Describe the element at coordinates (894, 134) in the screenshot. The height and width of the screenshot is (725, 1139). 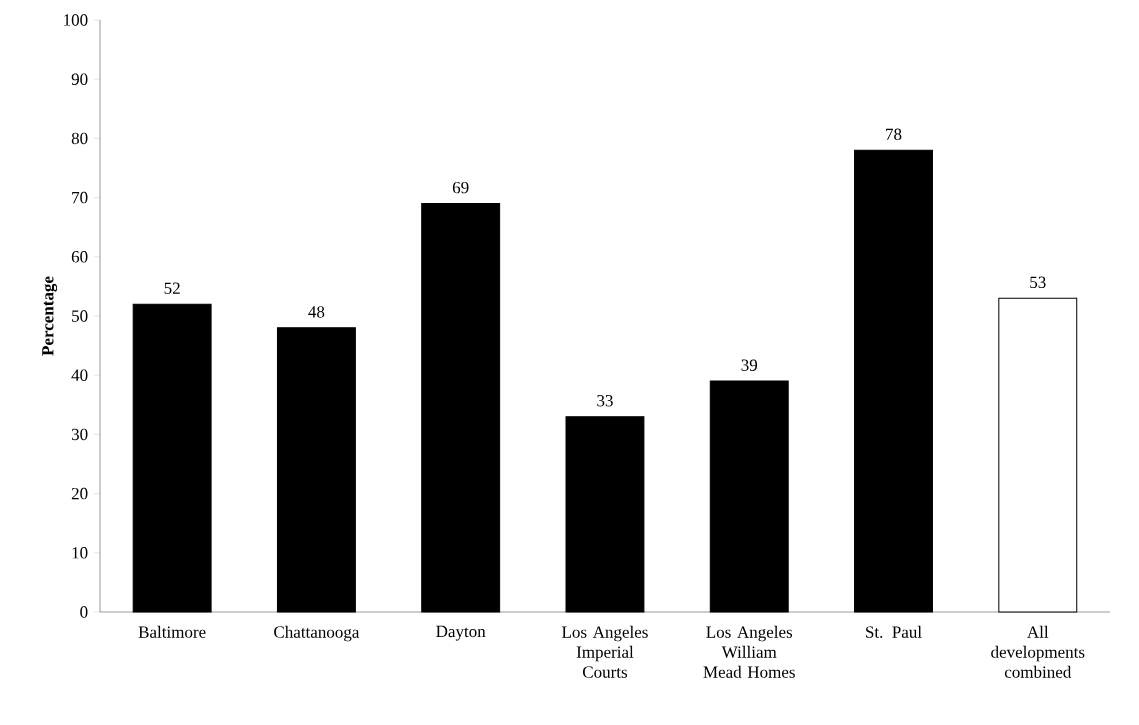
I see `data-label: 78` at that location.